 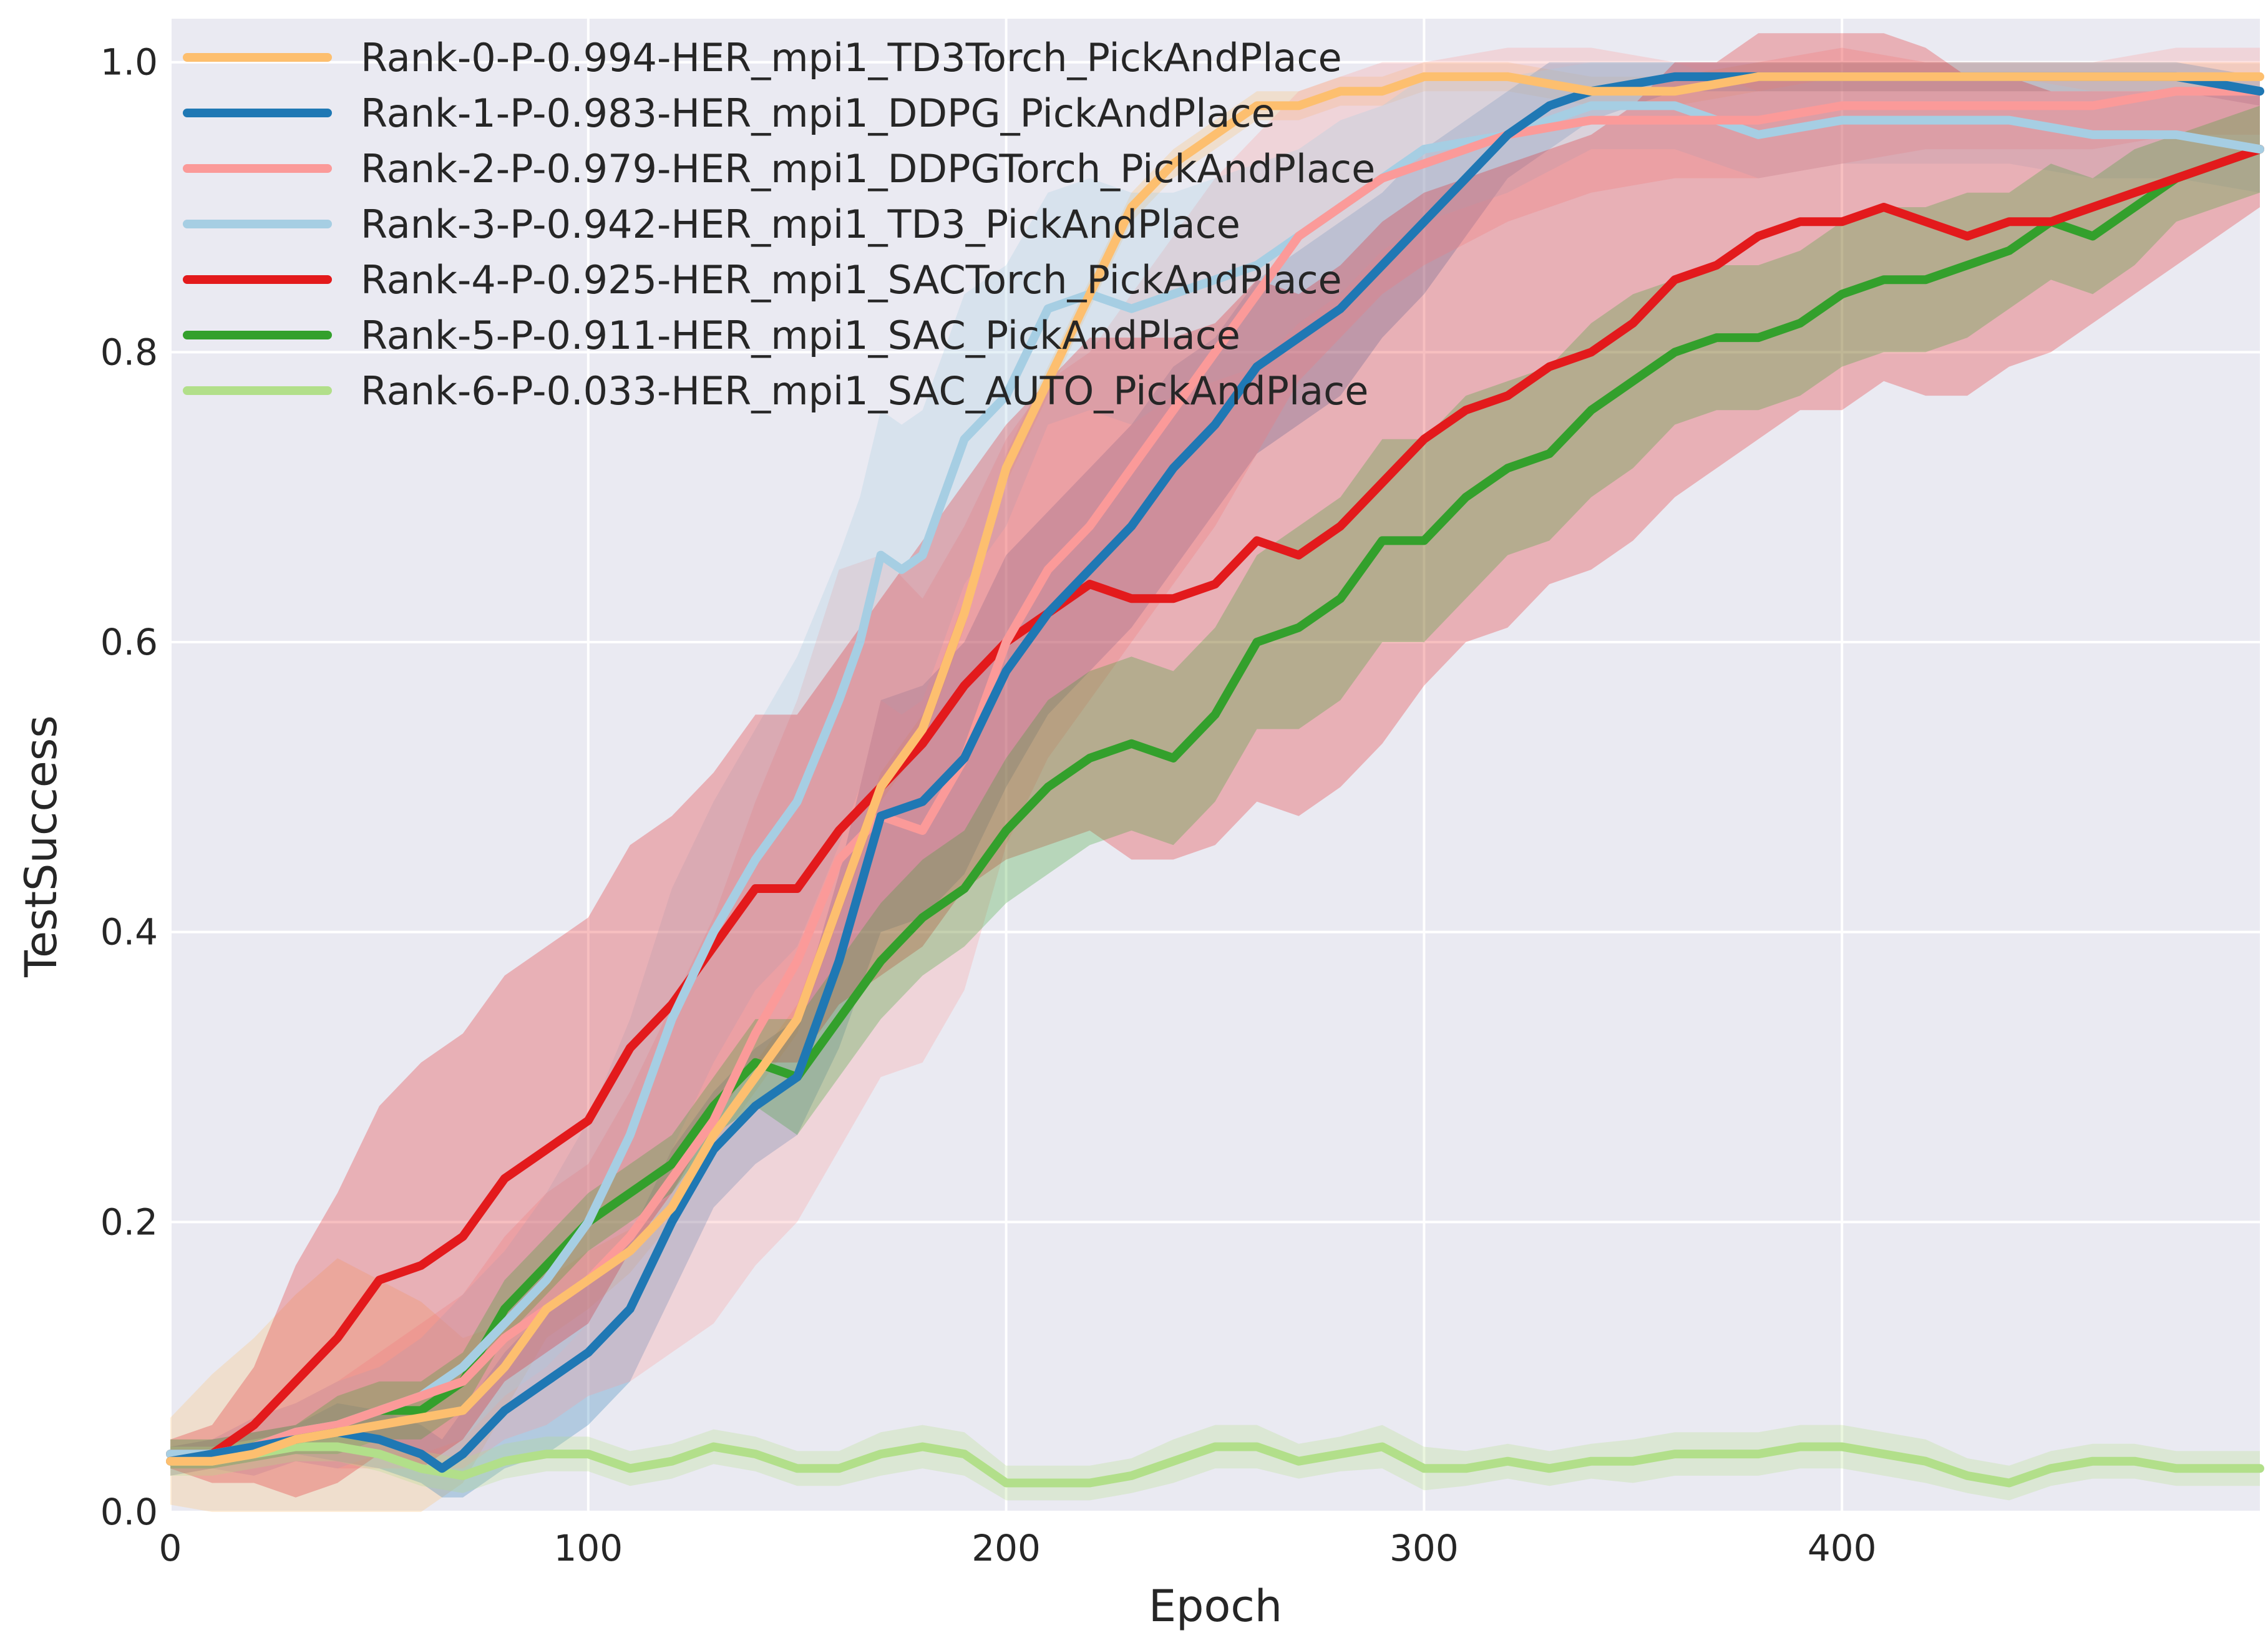 I want to click on x-tick-label: 200, so click(x=1006, y=1548).